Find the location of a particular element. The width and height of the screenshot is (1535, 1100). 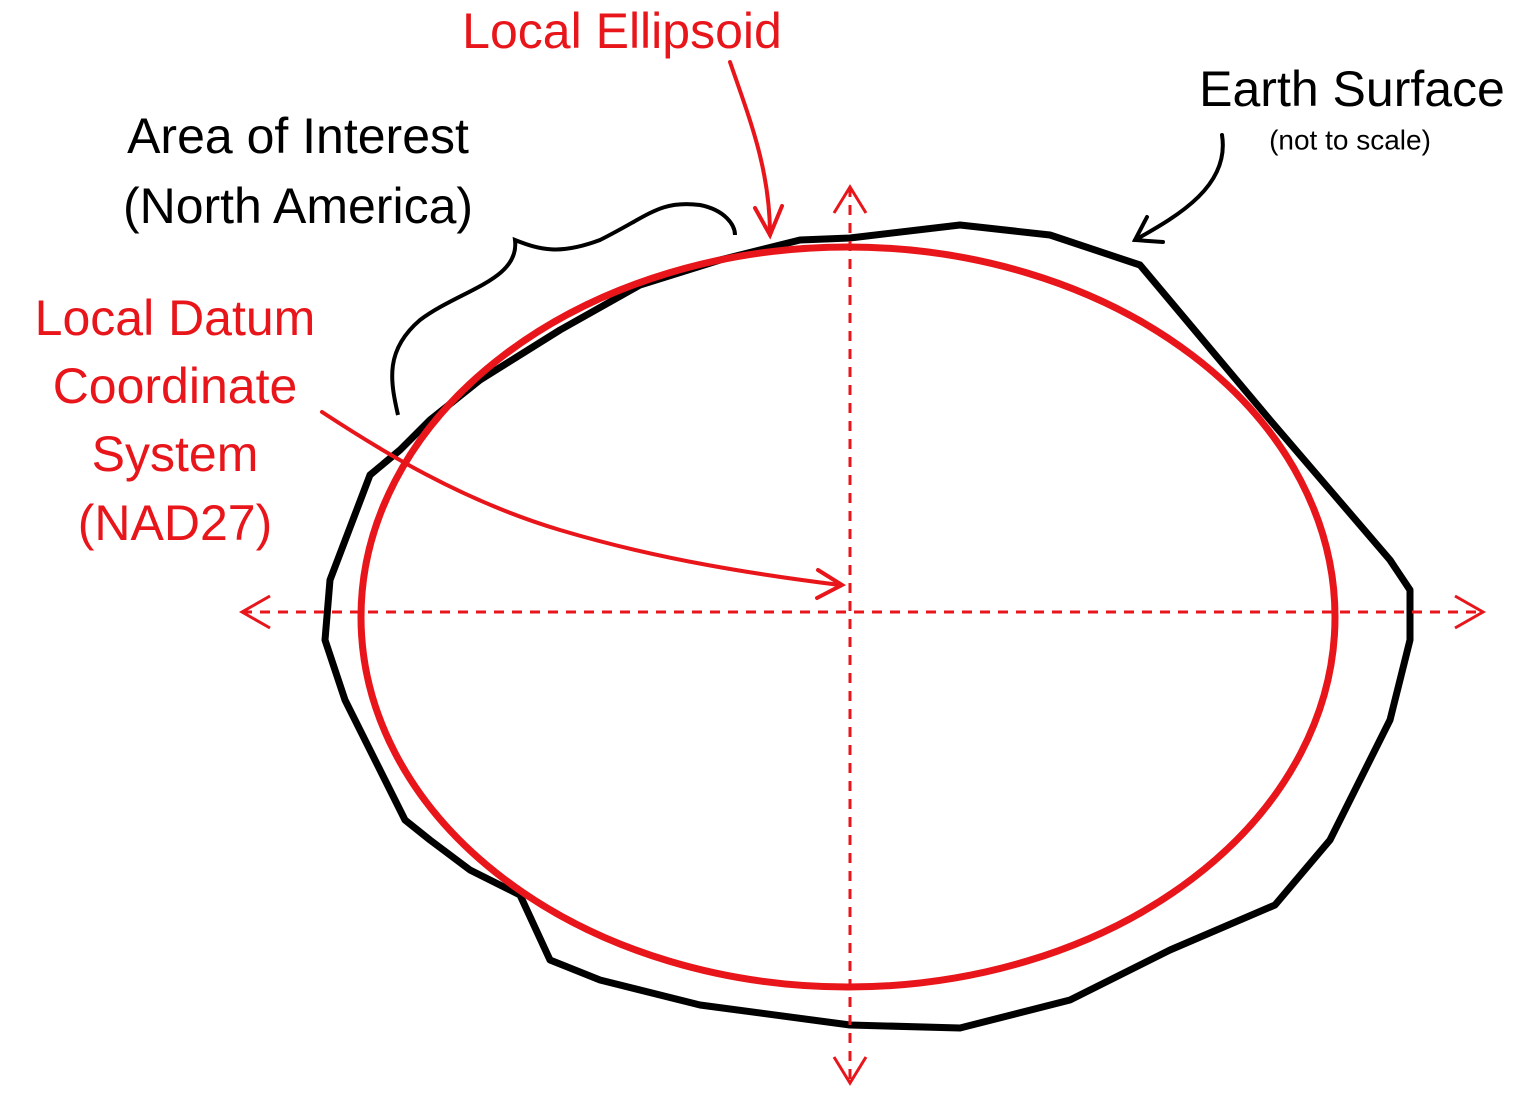

area-brace is located at coordinates (563, 309).